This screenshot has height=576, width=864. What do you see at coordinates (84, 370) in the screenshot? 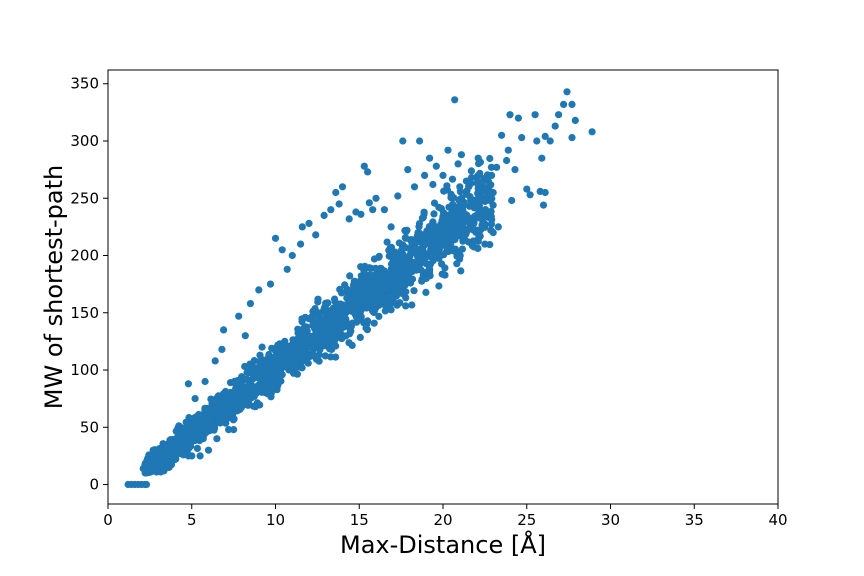
I see `y-tick-label: 100` at bounding box center [84, 370].